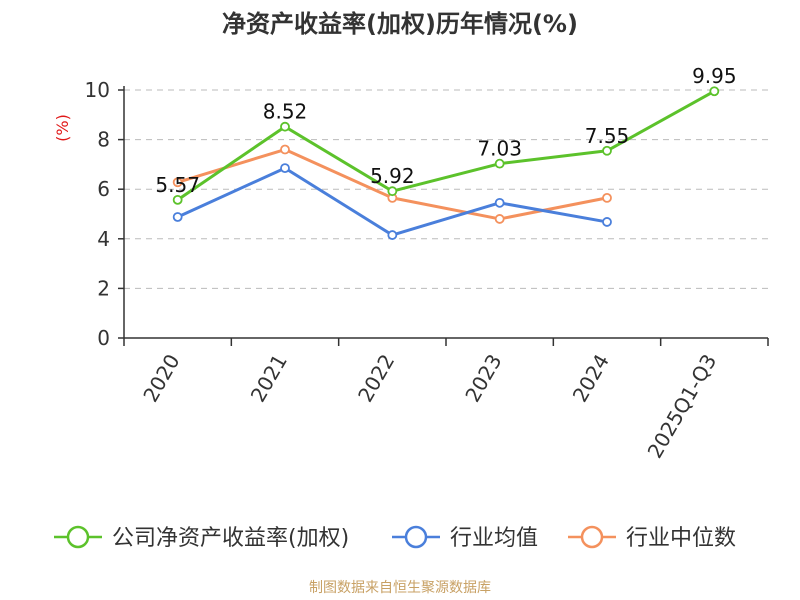 This screenshot has width=800, height=600. I want to click on data-source-note: 制图数据来自恒生聚源数据库, so click(400, 588).